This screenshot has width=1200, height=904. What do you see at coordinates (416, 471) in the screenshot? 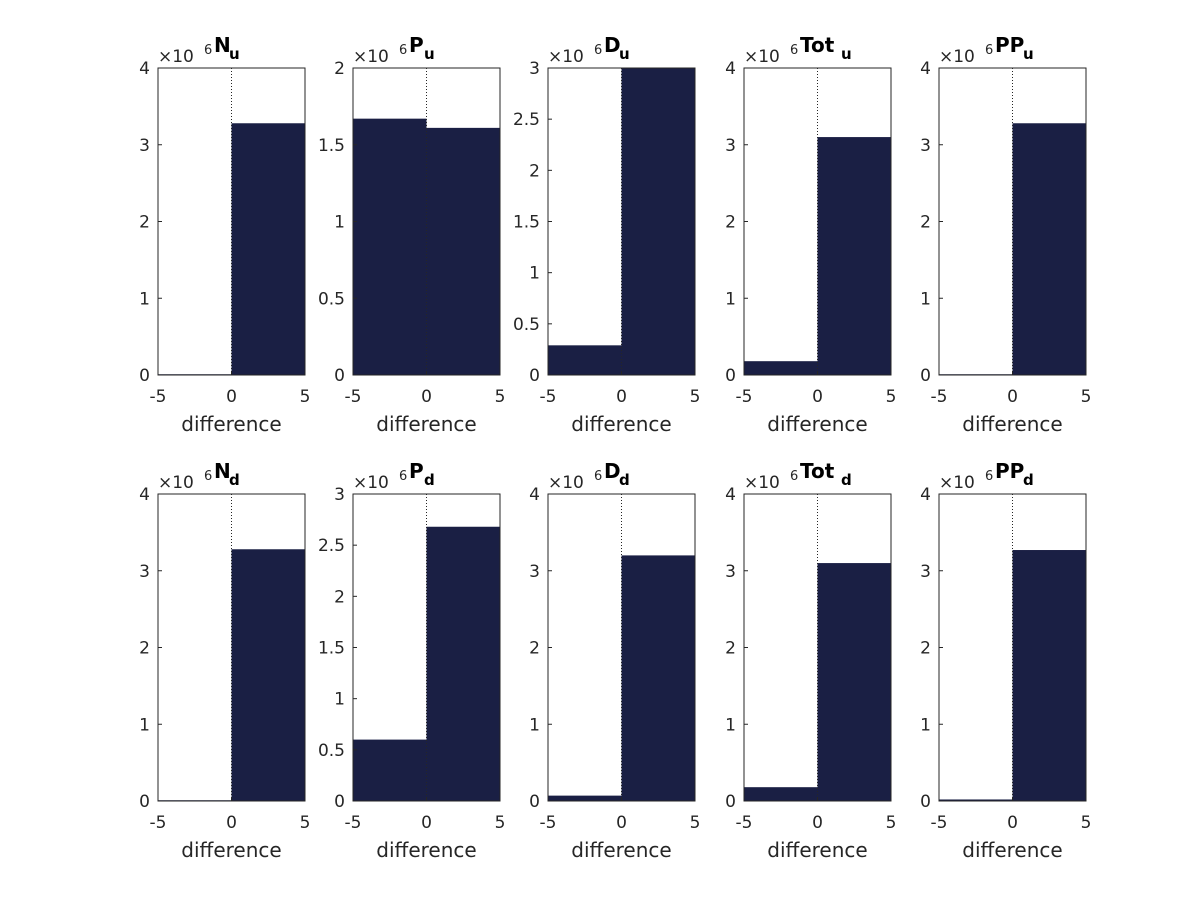
I see `subplot-title: P` at bounding box center [416, 471].